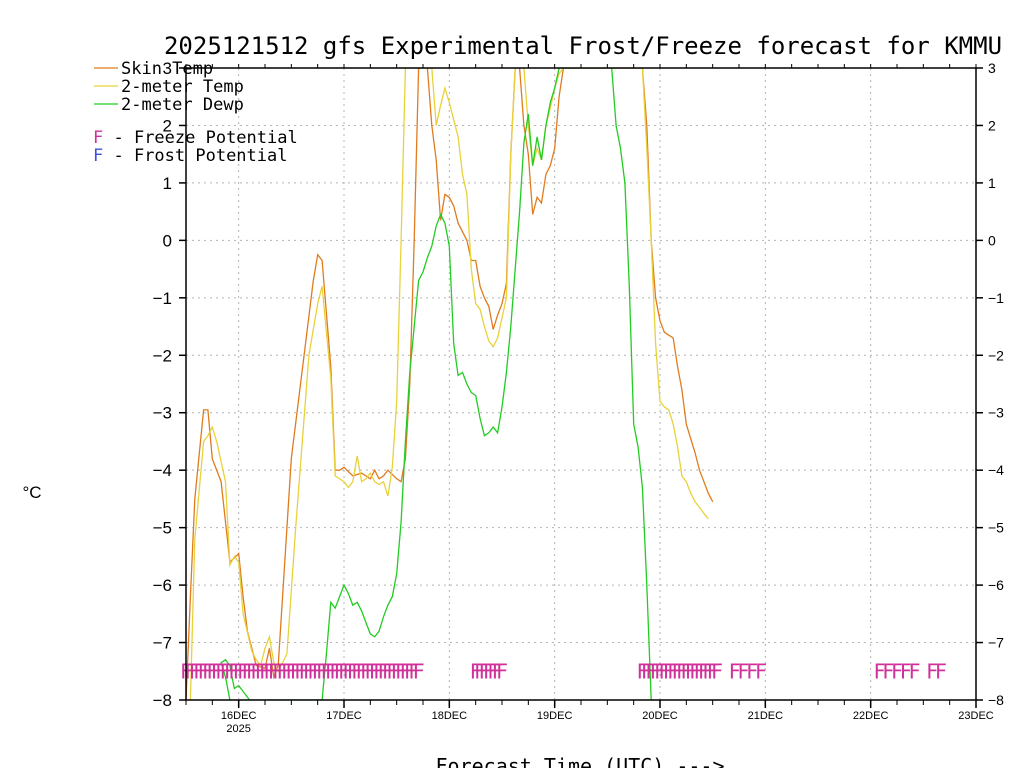  Describe the element at coordinates (344, 716) in the screenshot. I see `x-tick-label: 17DEC` at that location.